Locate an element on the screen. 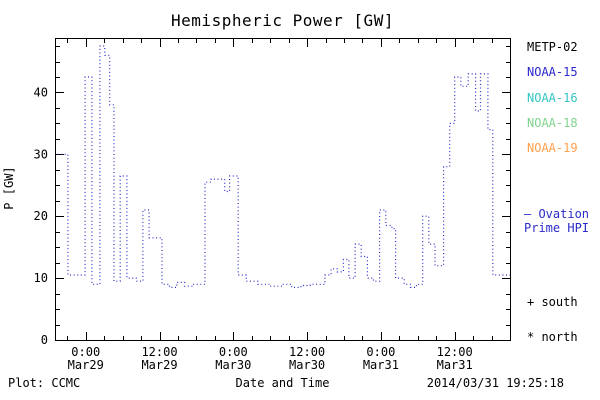 The height and width of the screenshot is (400, 600). chart-title: Hemispheric Power [GW] is located at coordinates (282, 20).